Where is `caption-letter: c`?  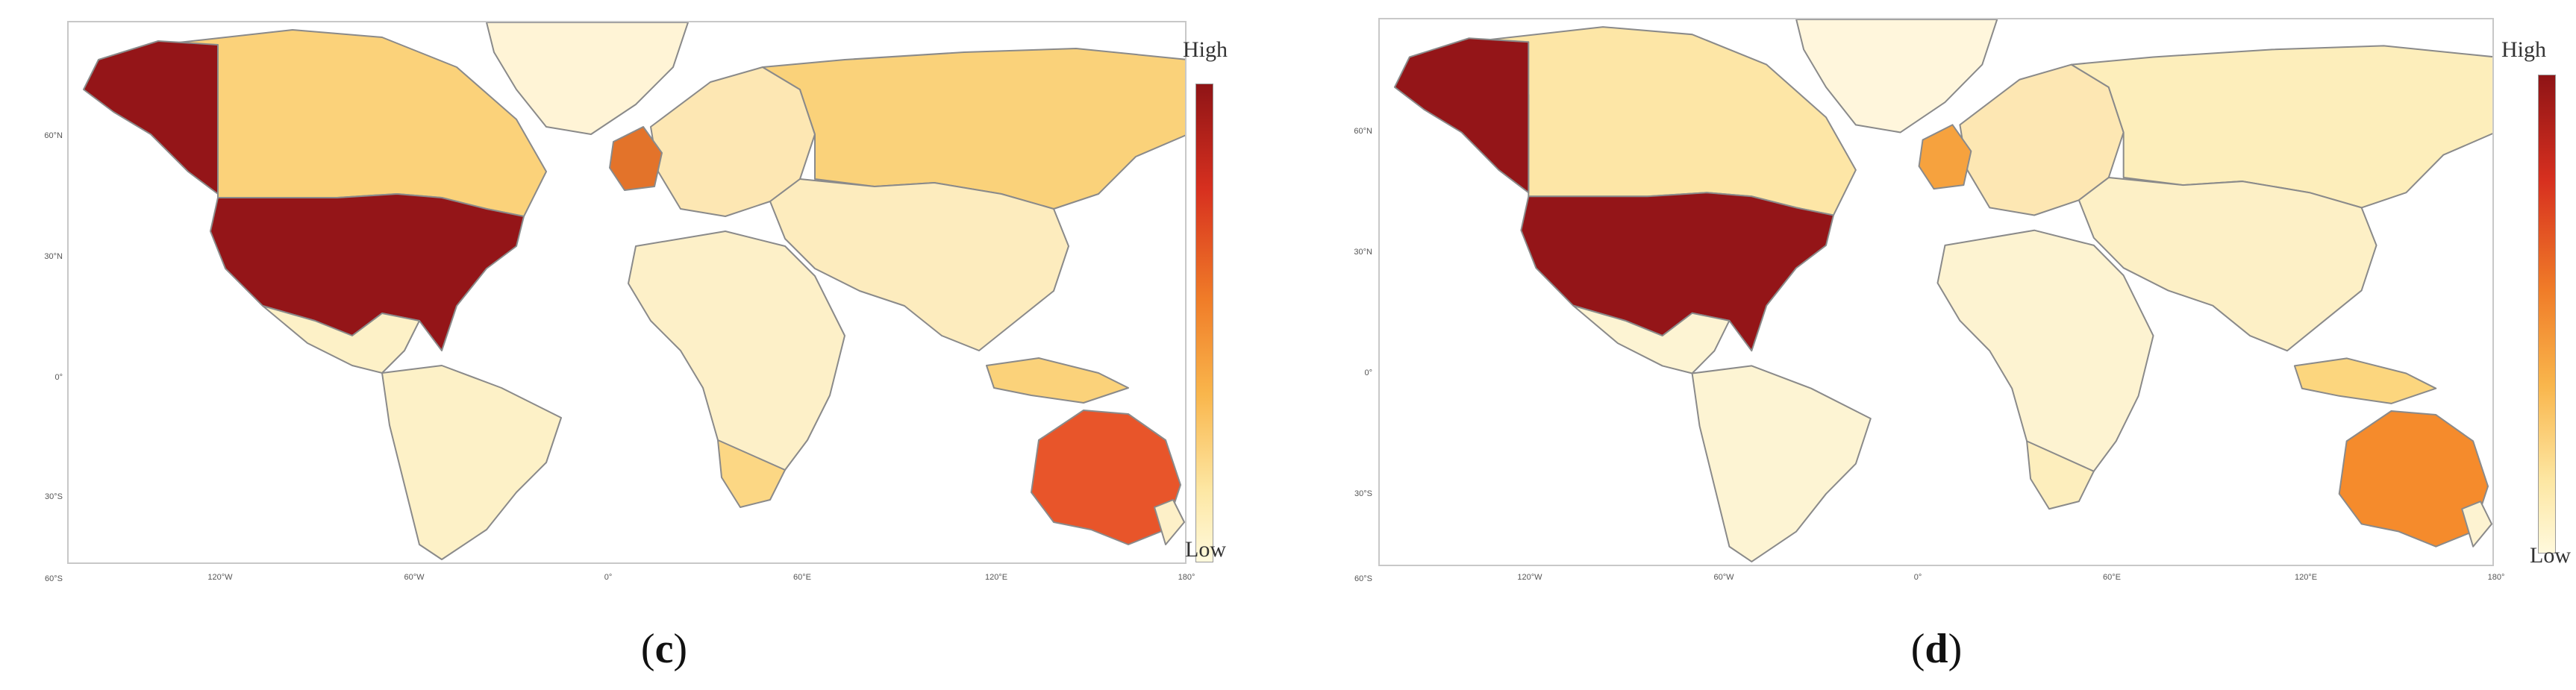 caption-letter: c is located at coordinates (664, 649).